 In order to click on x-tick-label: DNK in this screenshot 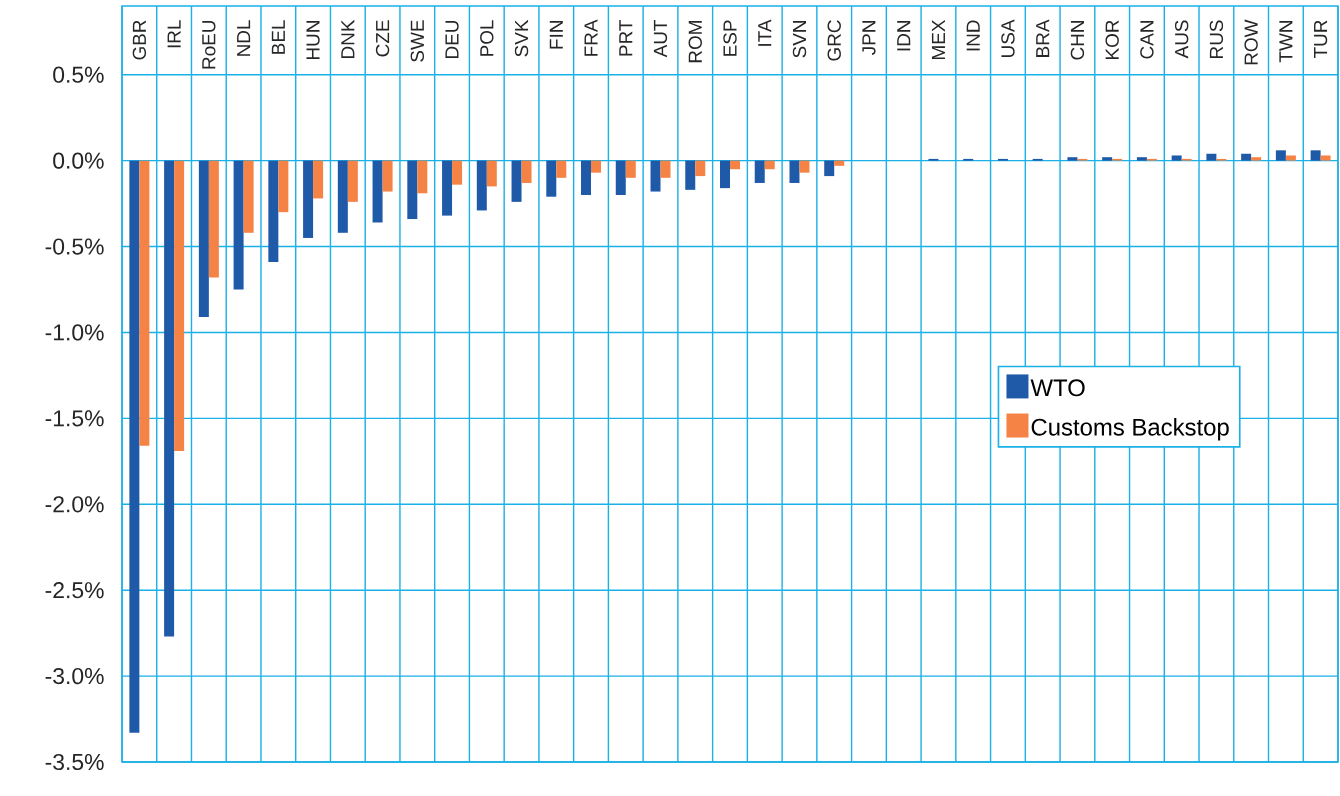, I will do `click(348, 38)`.